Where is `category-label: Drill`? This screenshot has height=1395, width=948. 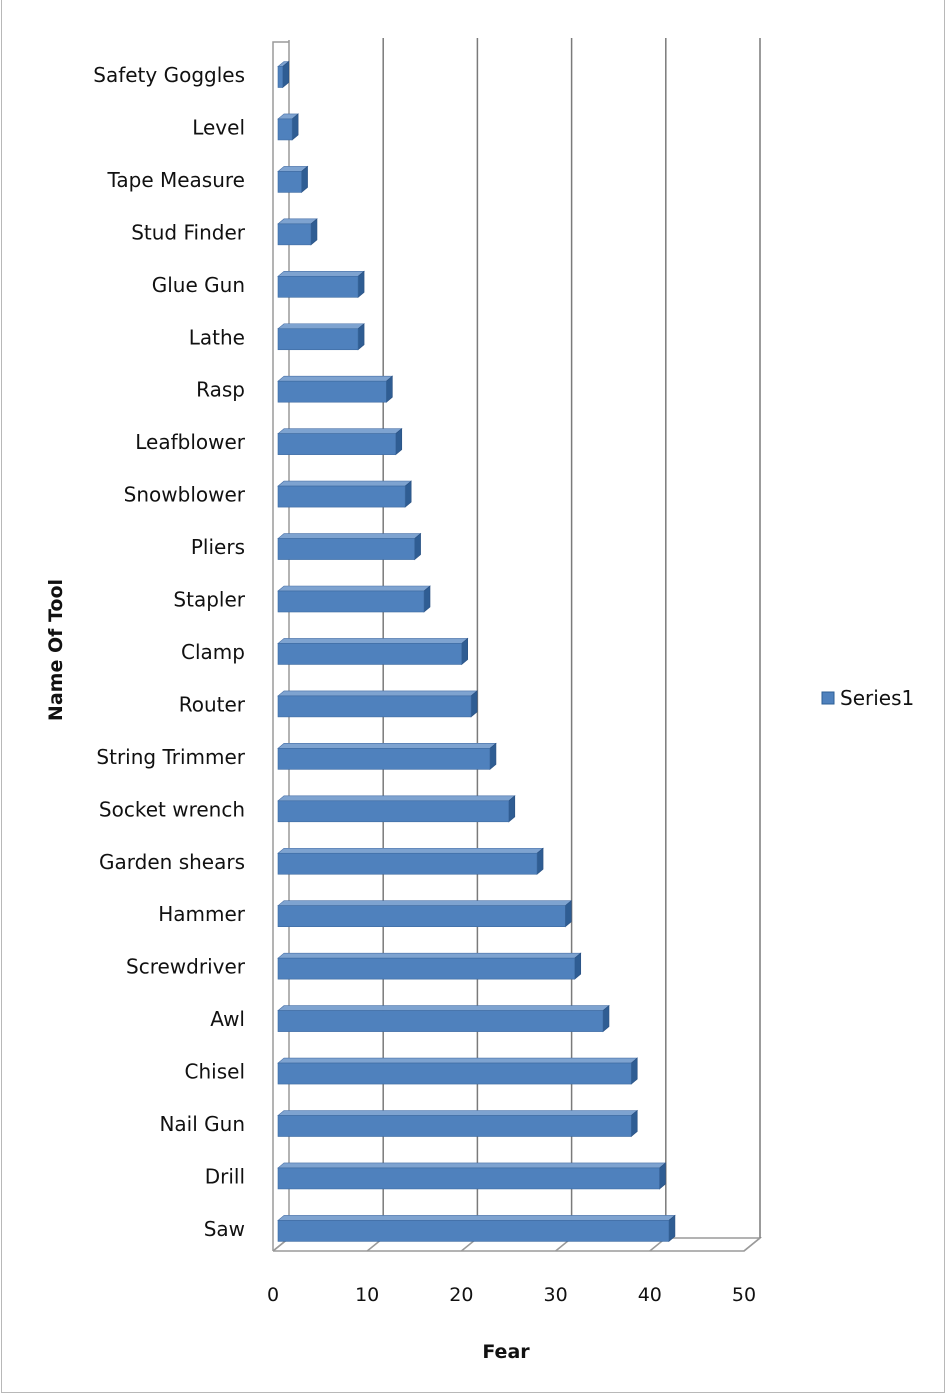
category-label: Drill is located at coordinates (225, 1176).